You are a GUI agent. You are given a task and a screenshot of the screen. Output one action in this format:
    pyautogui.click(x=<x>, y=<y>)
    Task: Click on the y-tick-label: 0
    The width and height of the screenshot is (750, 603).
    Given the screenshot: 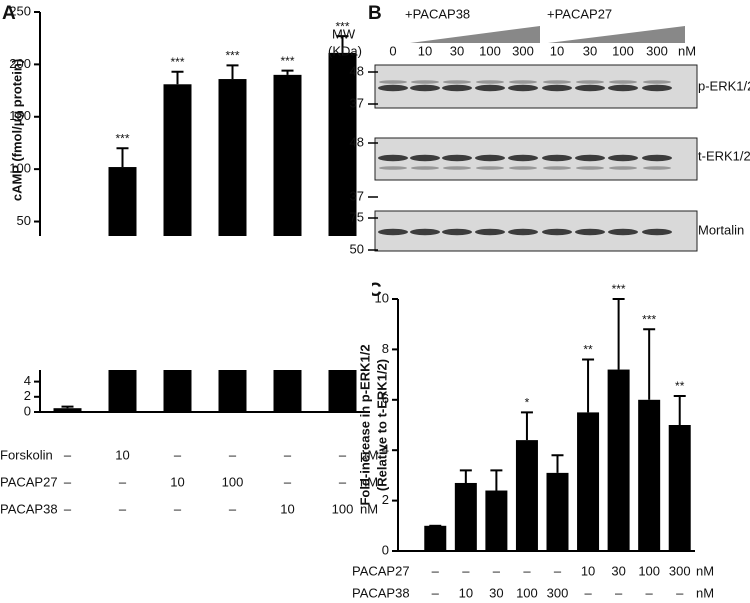 What is the action you would take?
    pyautogui.click(x=27, y=410)
    